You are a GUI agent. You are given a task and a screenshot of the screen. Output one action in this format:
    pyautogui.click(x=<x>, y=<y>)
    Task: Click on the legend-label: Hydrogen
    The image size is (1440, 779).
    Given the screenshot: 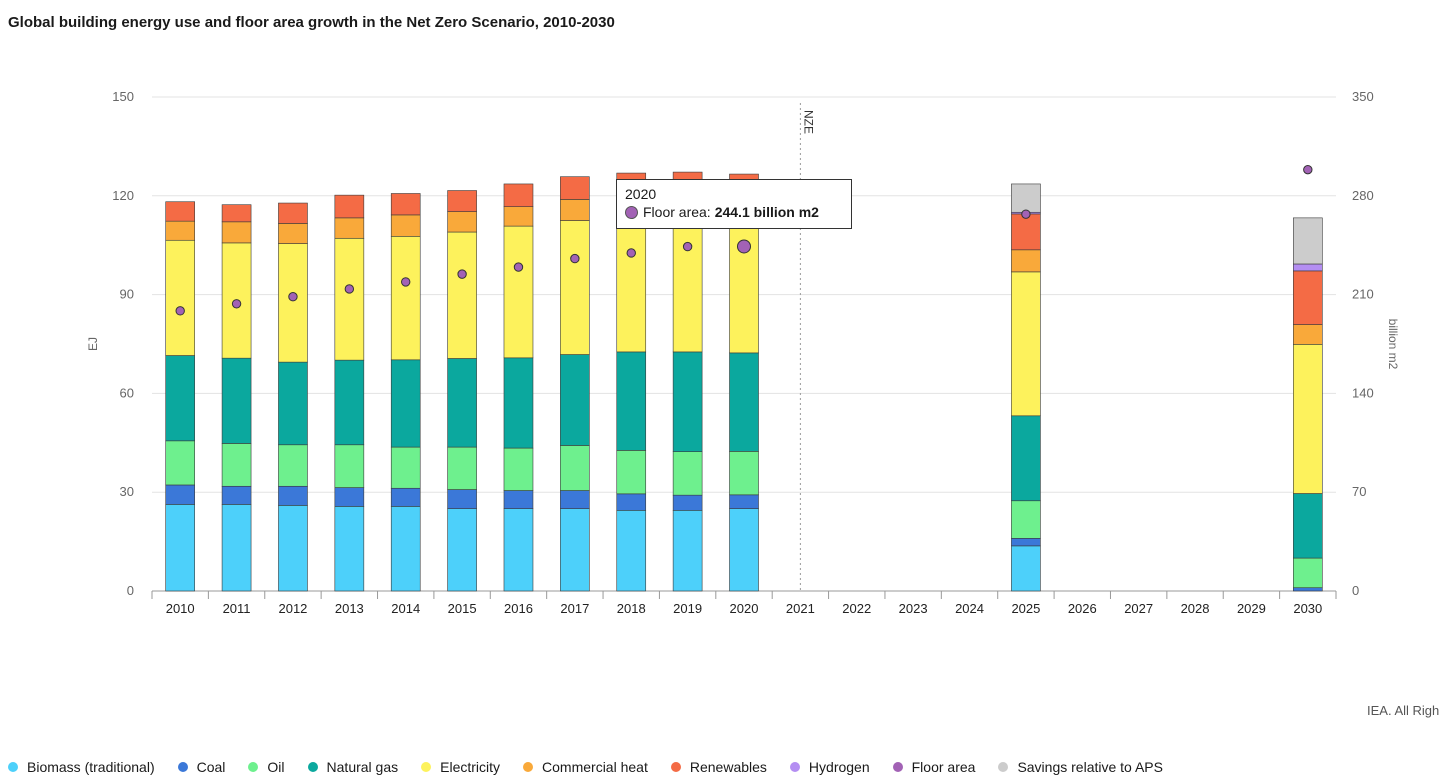 What is the action you would take?
    pyautogui.click(x=839, y=767)
    